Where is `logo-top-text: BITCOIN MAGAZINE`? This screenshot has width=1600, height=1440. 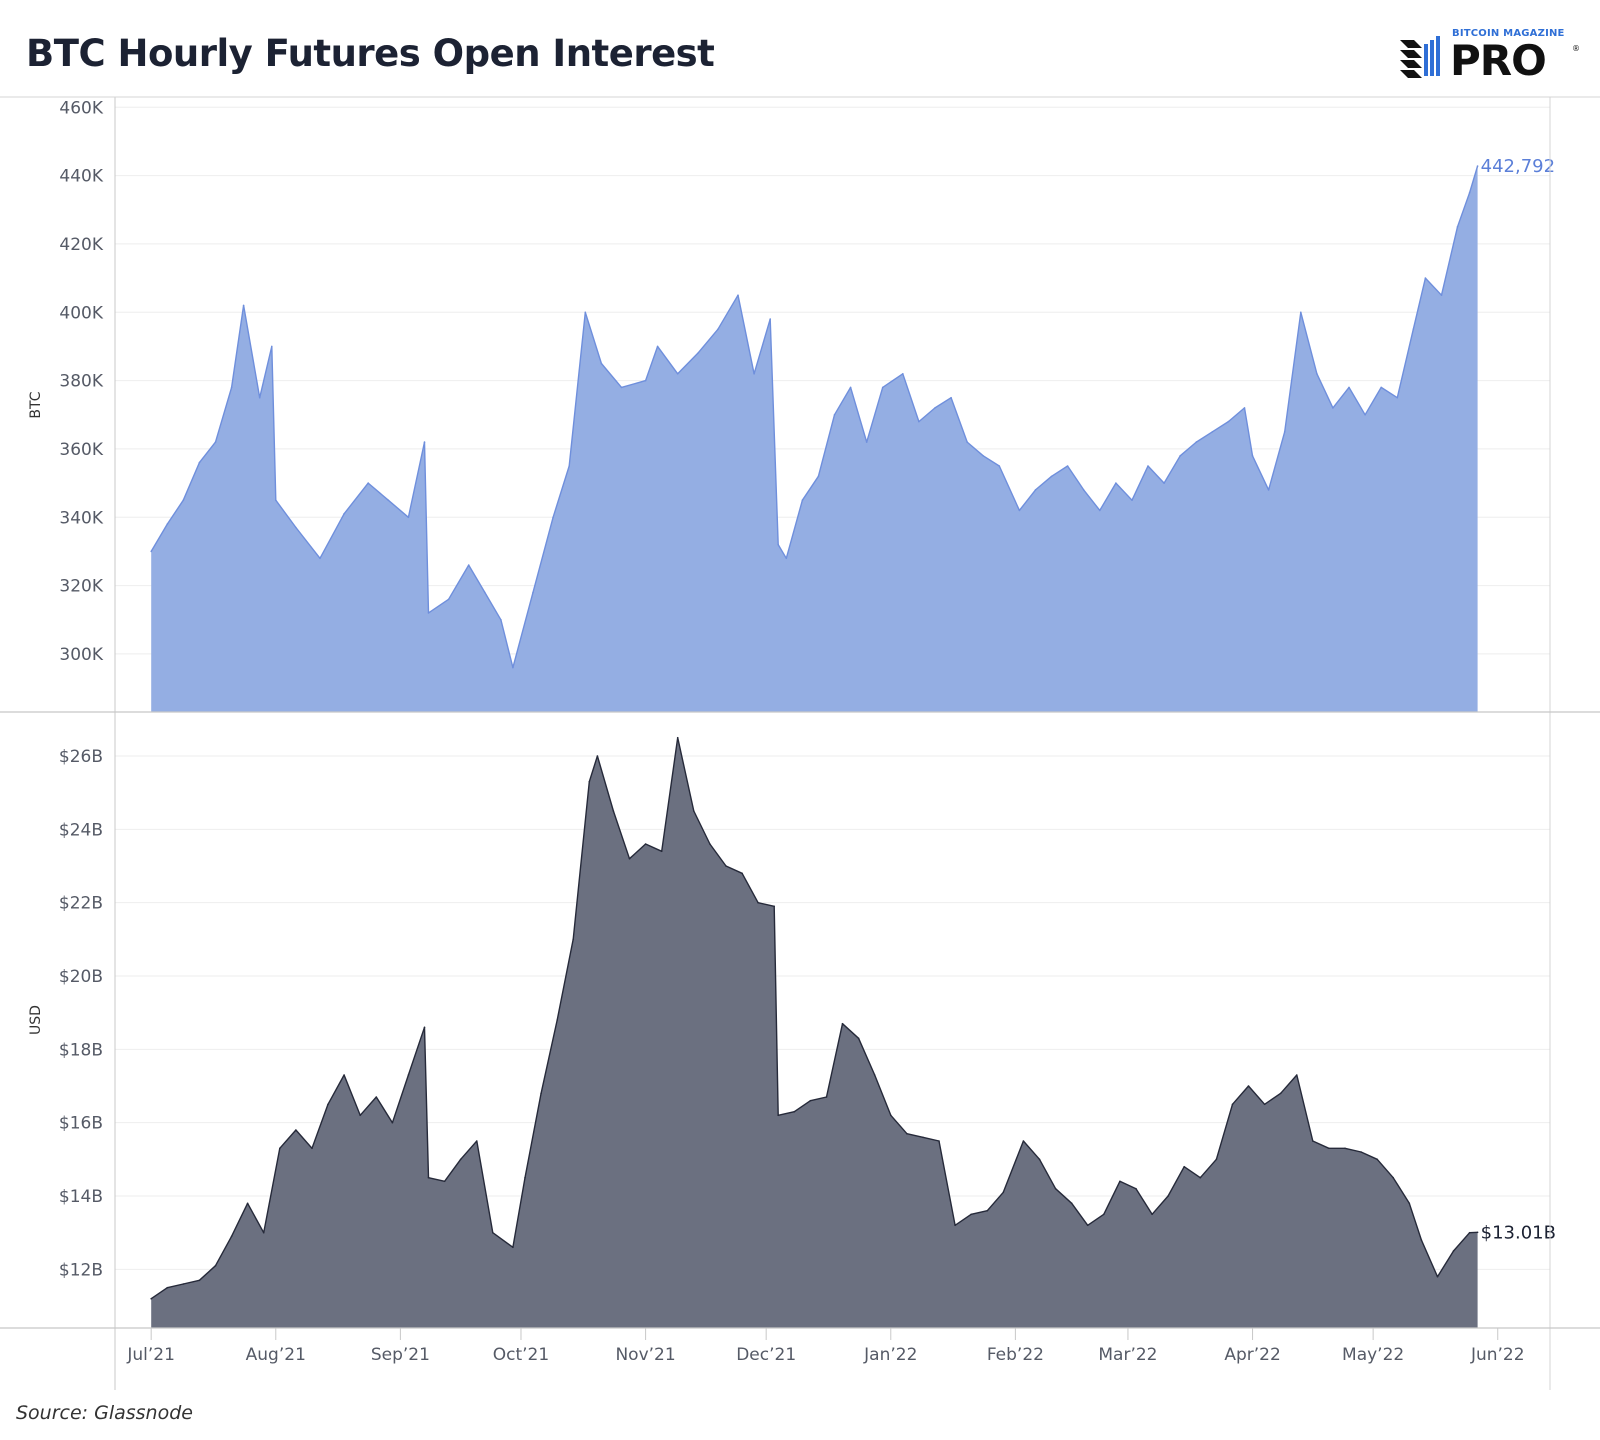 logo-top-text: BITCOIN MAGAZINE is located at coordinates (1508, 33).